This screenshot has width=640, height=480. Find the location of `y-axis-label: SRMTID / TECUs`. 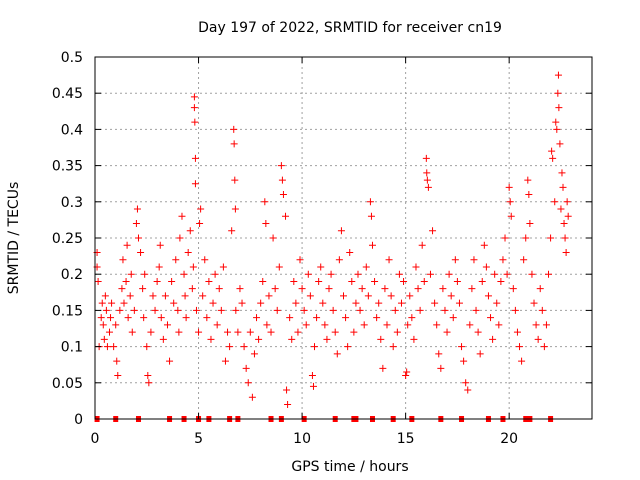

y-axis-label: SRMTID / TECUs is located at coordinates (14, 238).